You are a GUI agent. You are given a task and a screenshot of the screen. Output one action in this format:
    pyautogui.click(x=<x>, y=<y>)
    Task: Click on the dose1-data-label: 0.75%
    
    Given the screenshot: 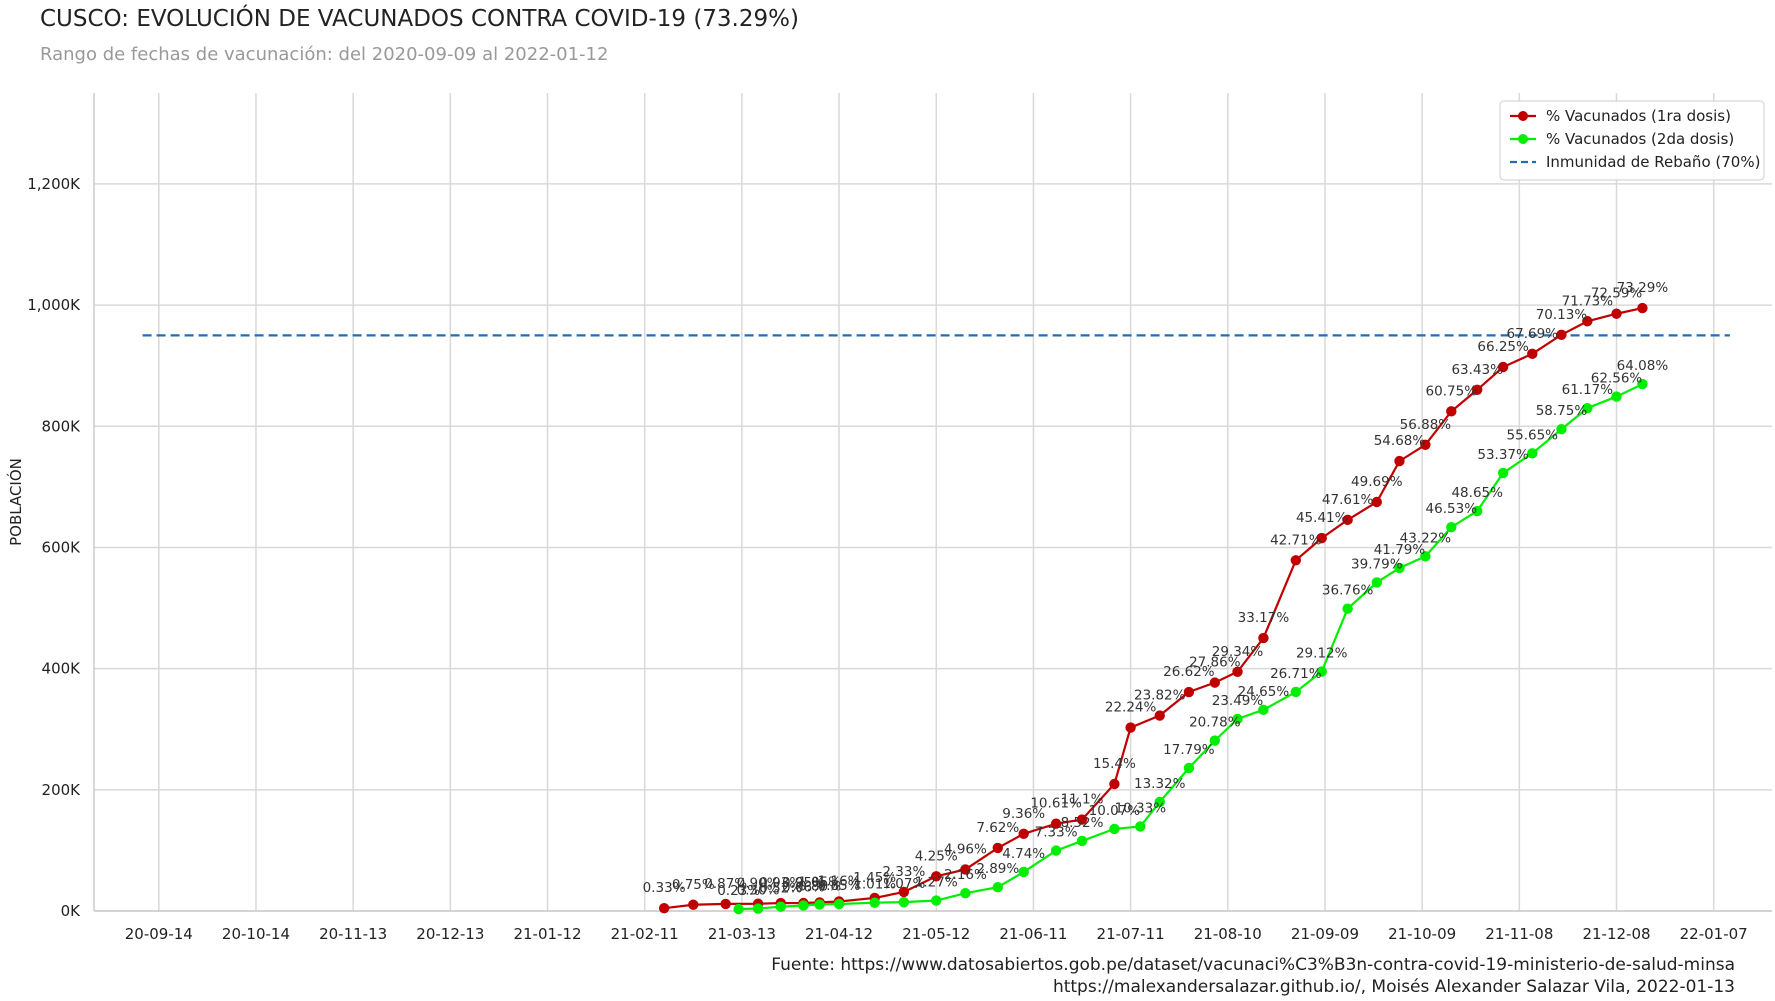 What is the action you would take?
    pyautogui.click(x=693, y=885)
    